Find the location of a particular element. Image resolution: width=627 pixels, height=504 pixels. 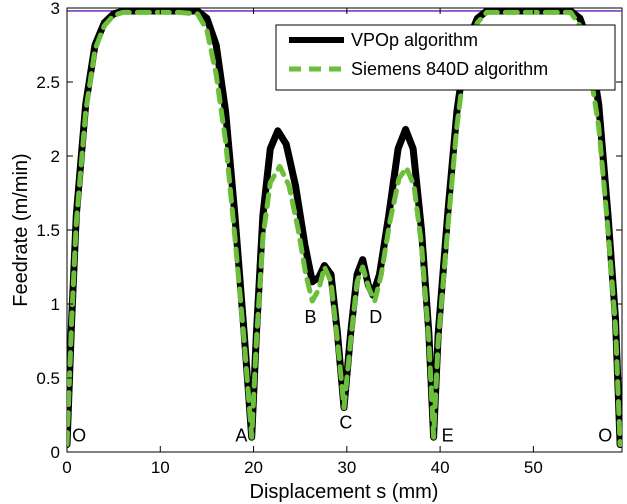

x-axis-label: Displacement s (mm) is located at coordinates (344, 492).